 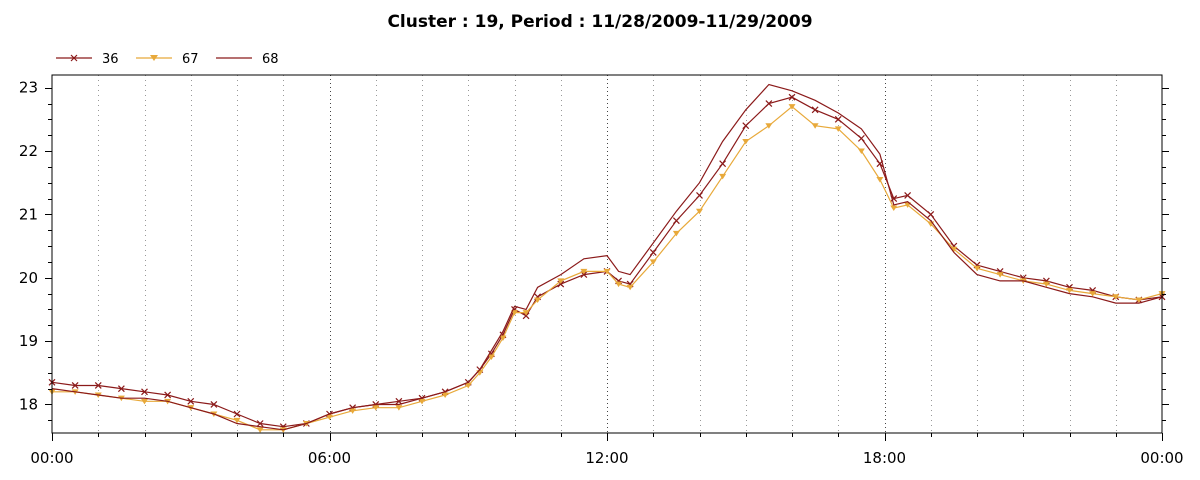 What do you see at coordinates (110, 59) in the screenshot?
I see `legend-label: 36` at bounding box center [110, 59].